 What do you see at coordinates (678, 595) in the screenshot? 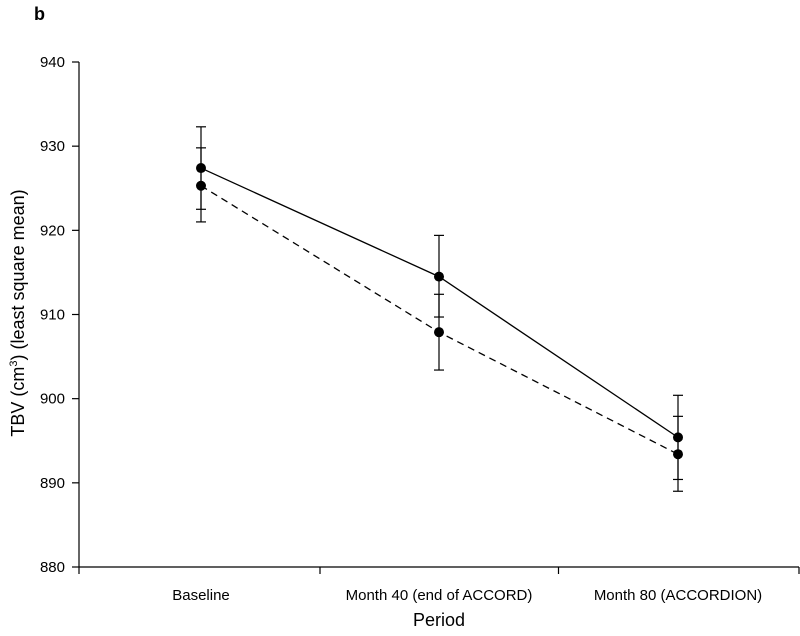
I see `x-tick-label: Month 80 (ACCORDION)` at bounding box center [678, 595].